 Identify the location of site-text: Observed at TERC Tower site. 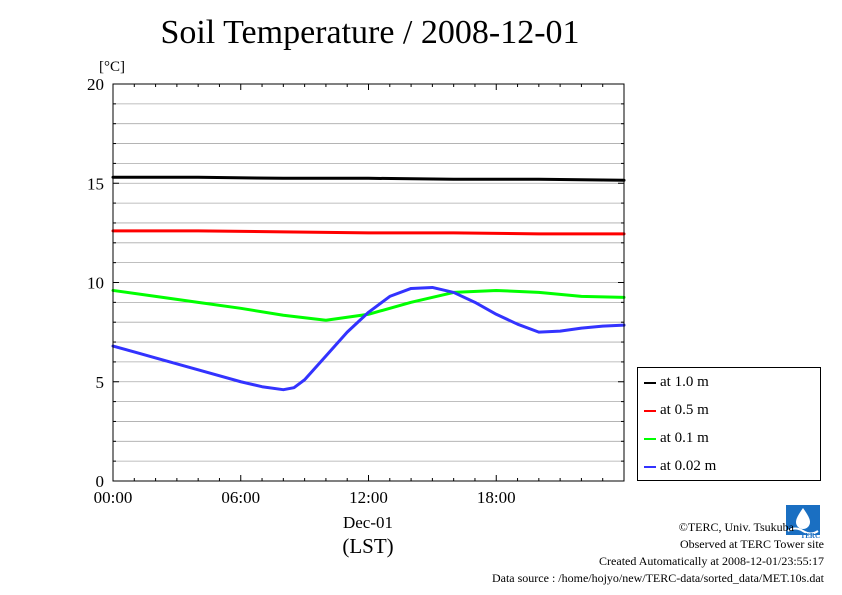
(751, 544).